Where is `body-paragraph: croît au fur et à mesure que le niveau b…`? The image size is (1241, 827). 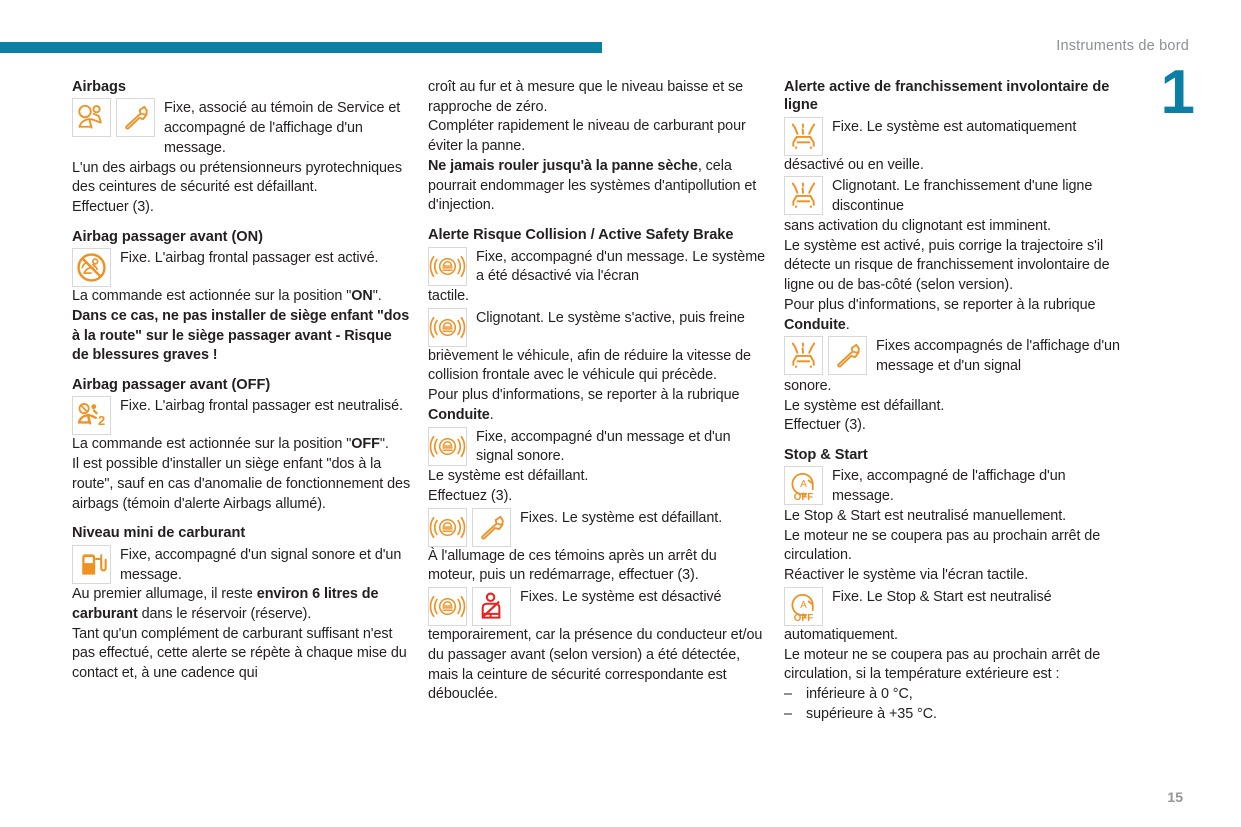
body-paragraph: croît au fur et à mesure que le niveau b… is located at coordinates (586, 97).